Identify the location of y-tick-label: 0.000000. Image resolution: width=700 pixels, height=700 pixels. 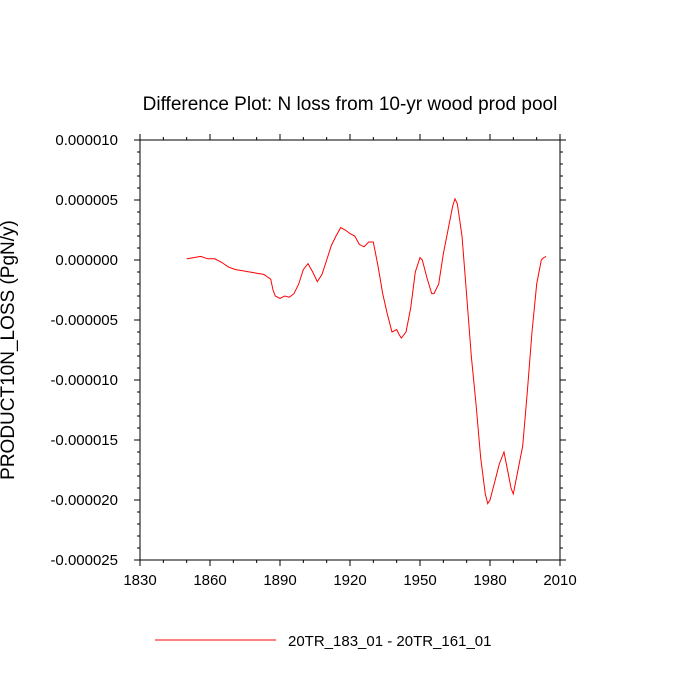
(86, 260).